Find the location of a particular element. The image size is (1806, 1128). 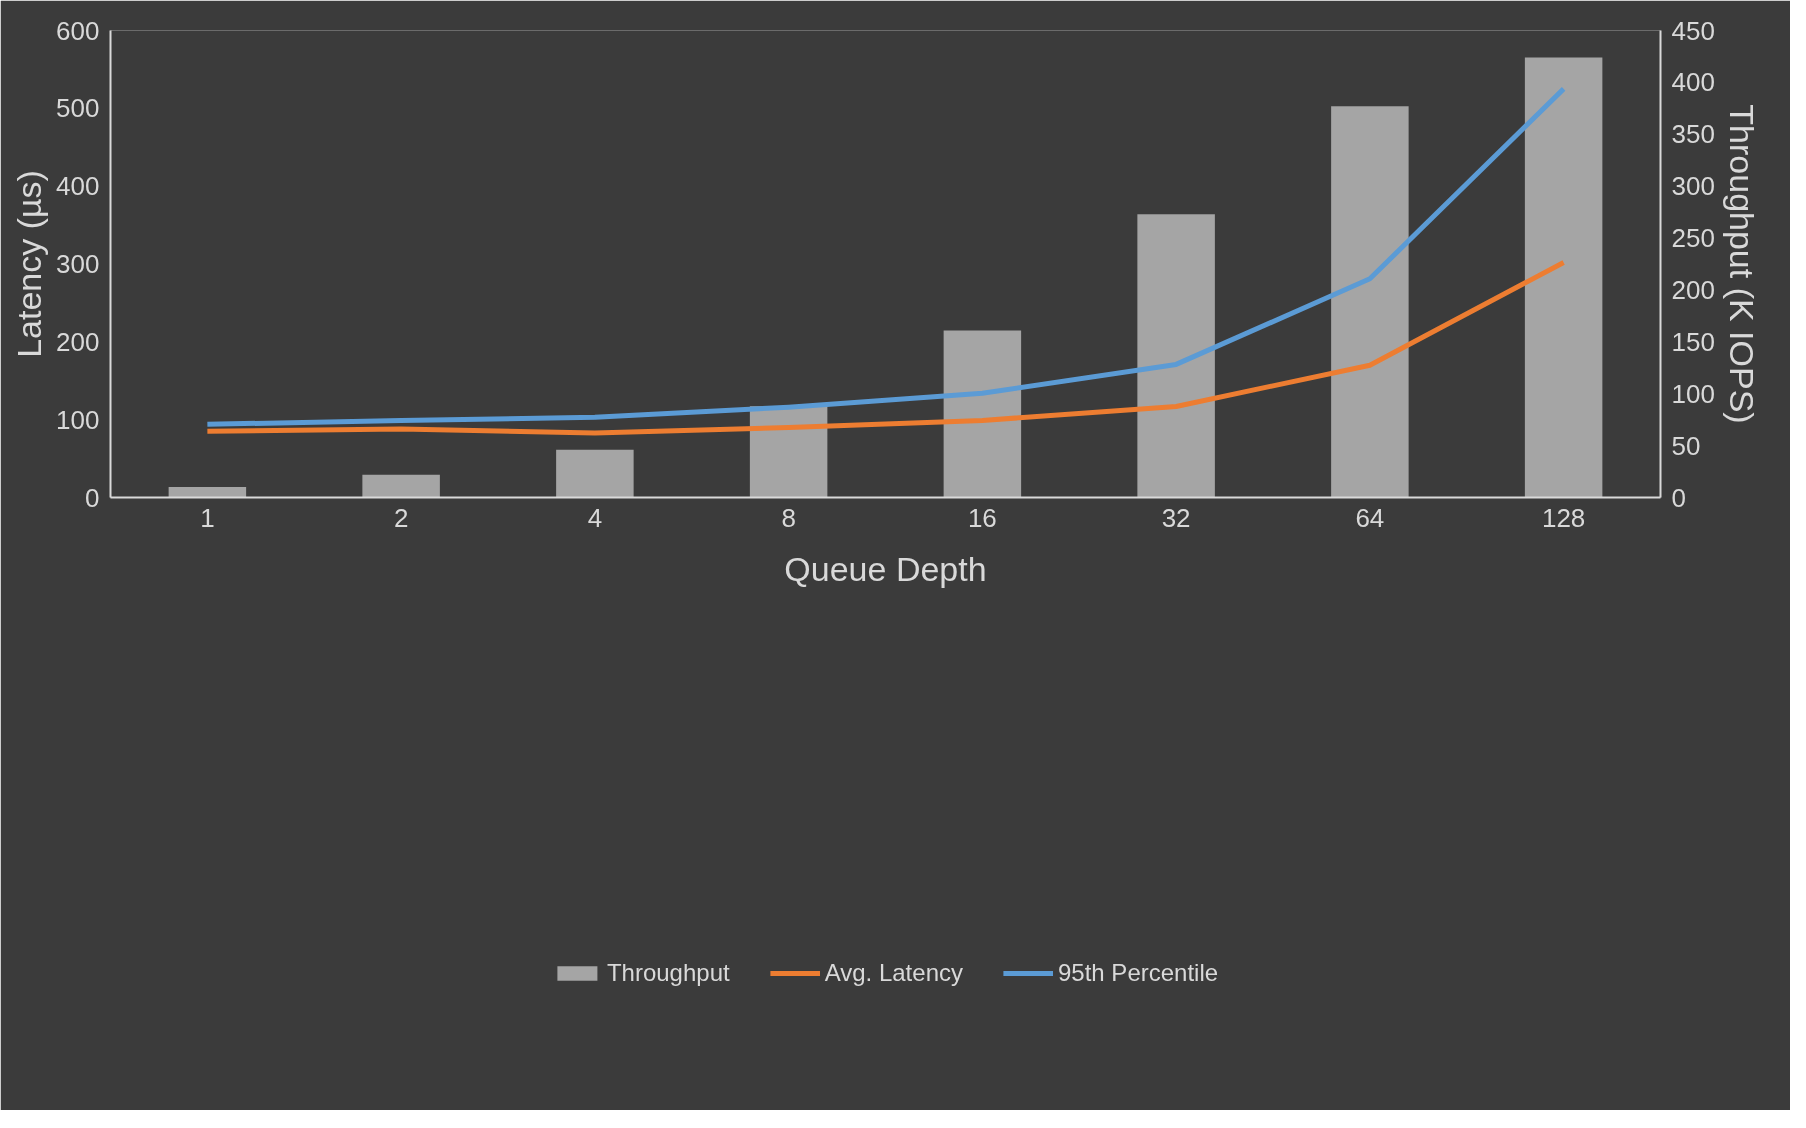

legend-label: Throughput is located at coordinates (668, 973).